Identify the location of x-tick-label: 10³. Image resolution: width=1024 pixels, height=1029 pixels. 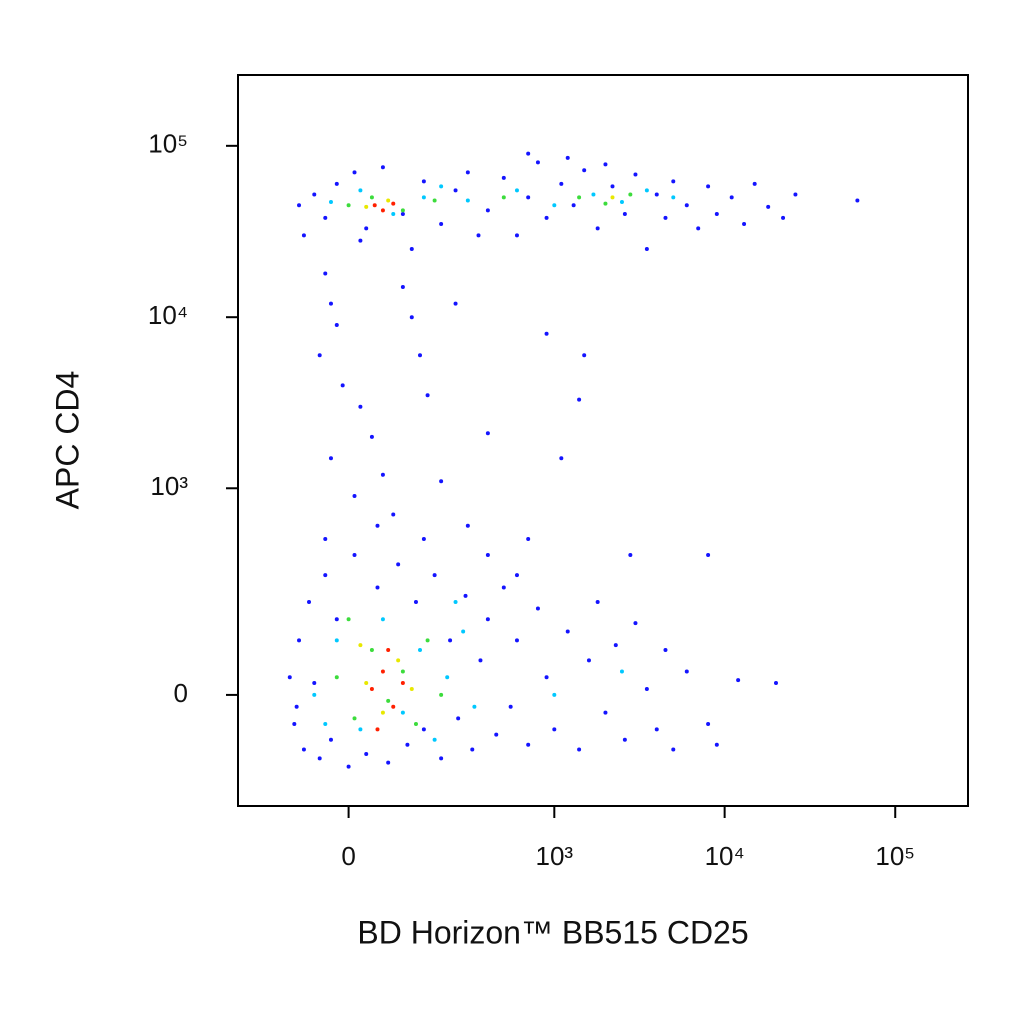
(555, 856).